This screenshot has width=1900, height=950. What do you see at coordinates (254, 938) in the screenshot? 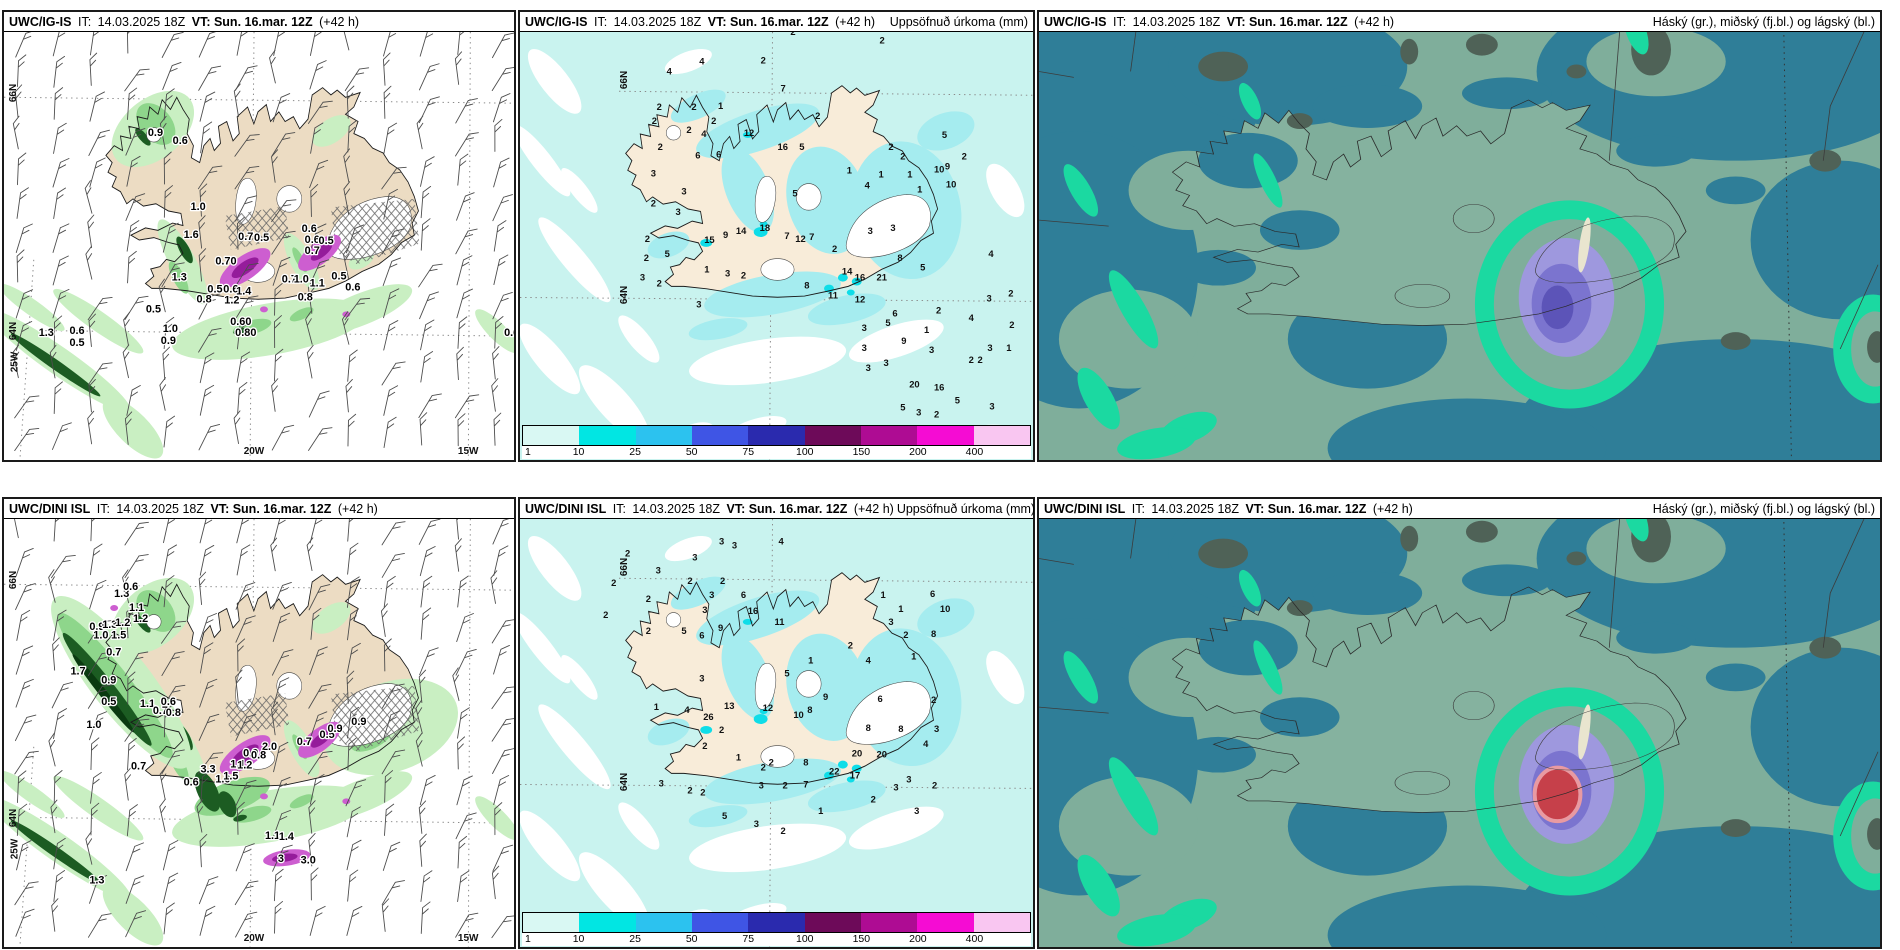
I see `lon-label-20w: 20W` at bounding box center [254, 938].